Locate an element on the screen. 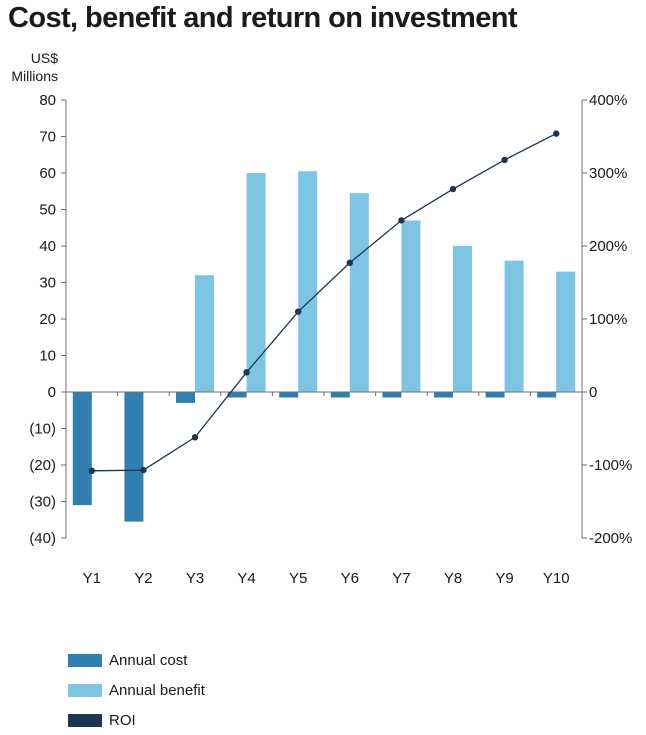  y-axis-left-tick-label: 20 is located at coordinates (47, 319).